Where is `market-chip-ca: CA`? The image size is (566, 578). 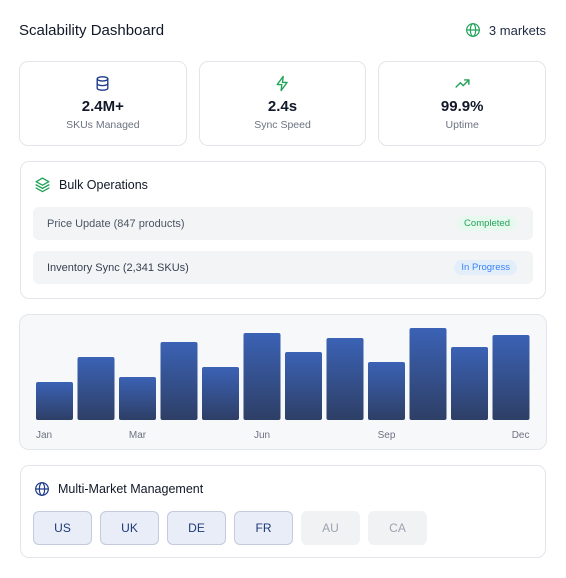 market-chip-ca: CA is located at coordinates (397, 528).